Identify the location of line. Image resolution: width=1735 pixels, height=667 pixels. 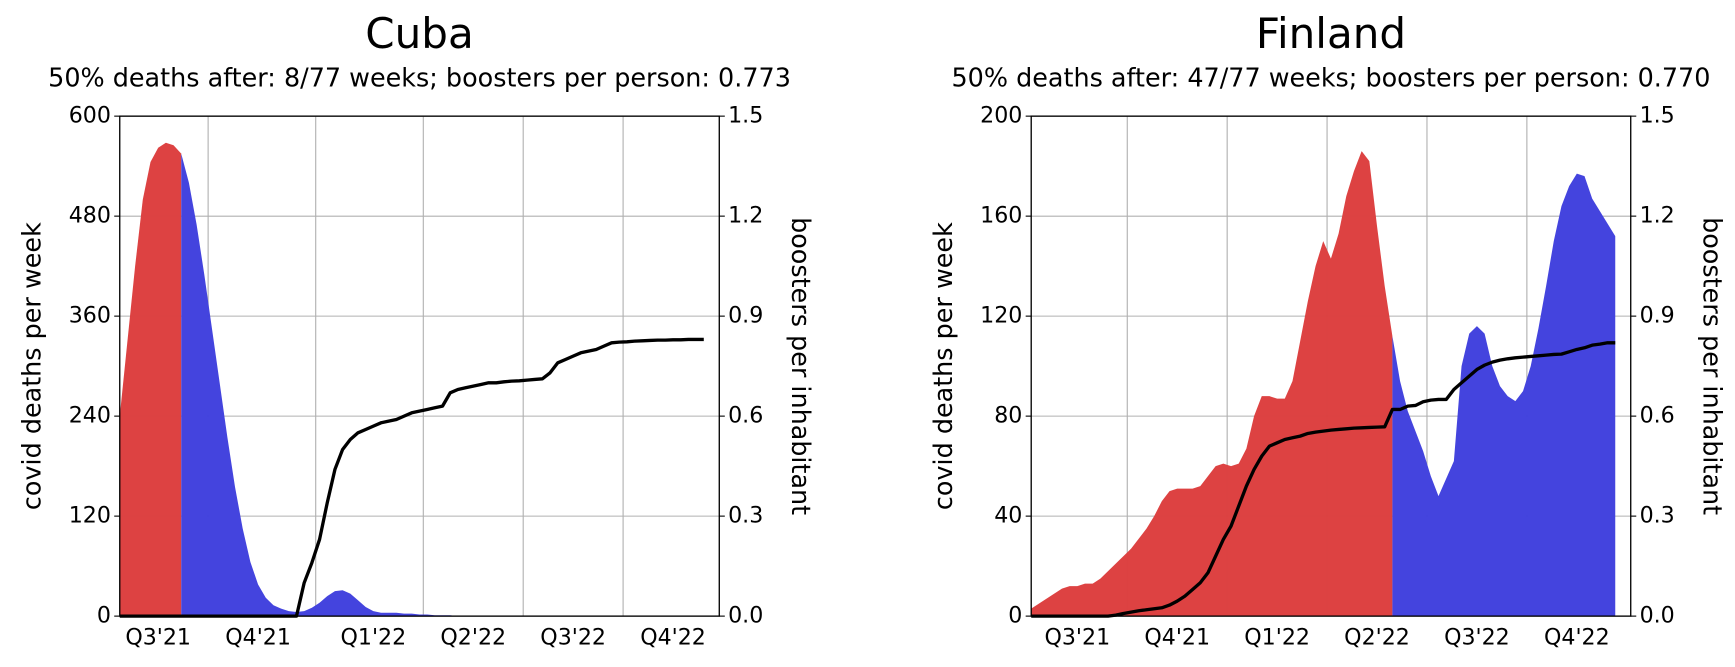
(1323, 479).